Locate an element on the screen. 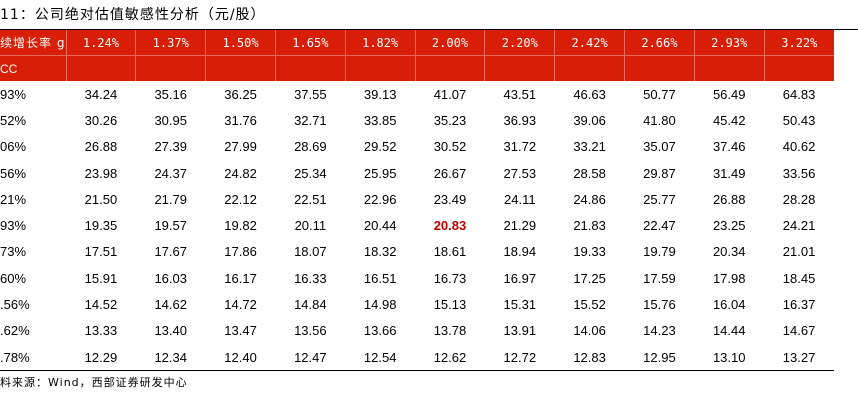 Image resolution: width=858 pixels, height=401 pixels. valuation-cell: 14.23 is located at coordinates (659, 331).